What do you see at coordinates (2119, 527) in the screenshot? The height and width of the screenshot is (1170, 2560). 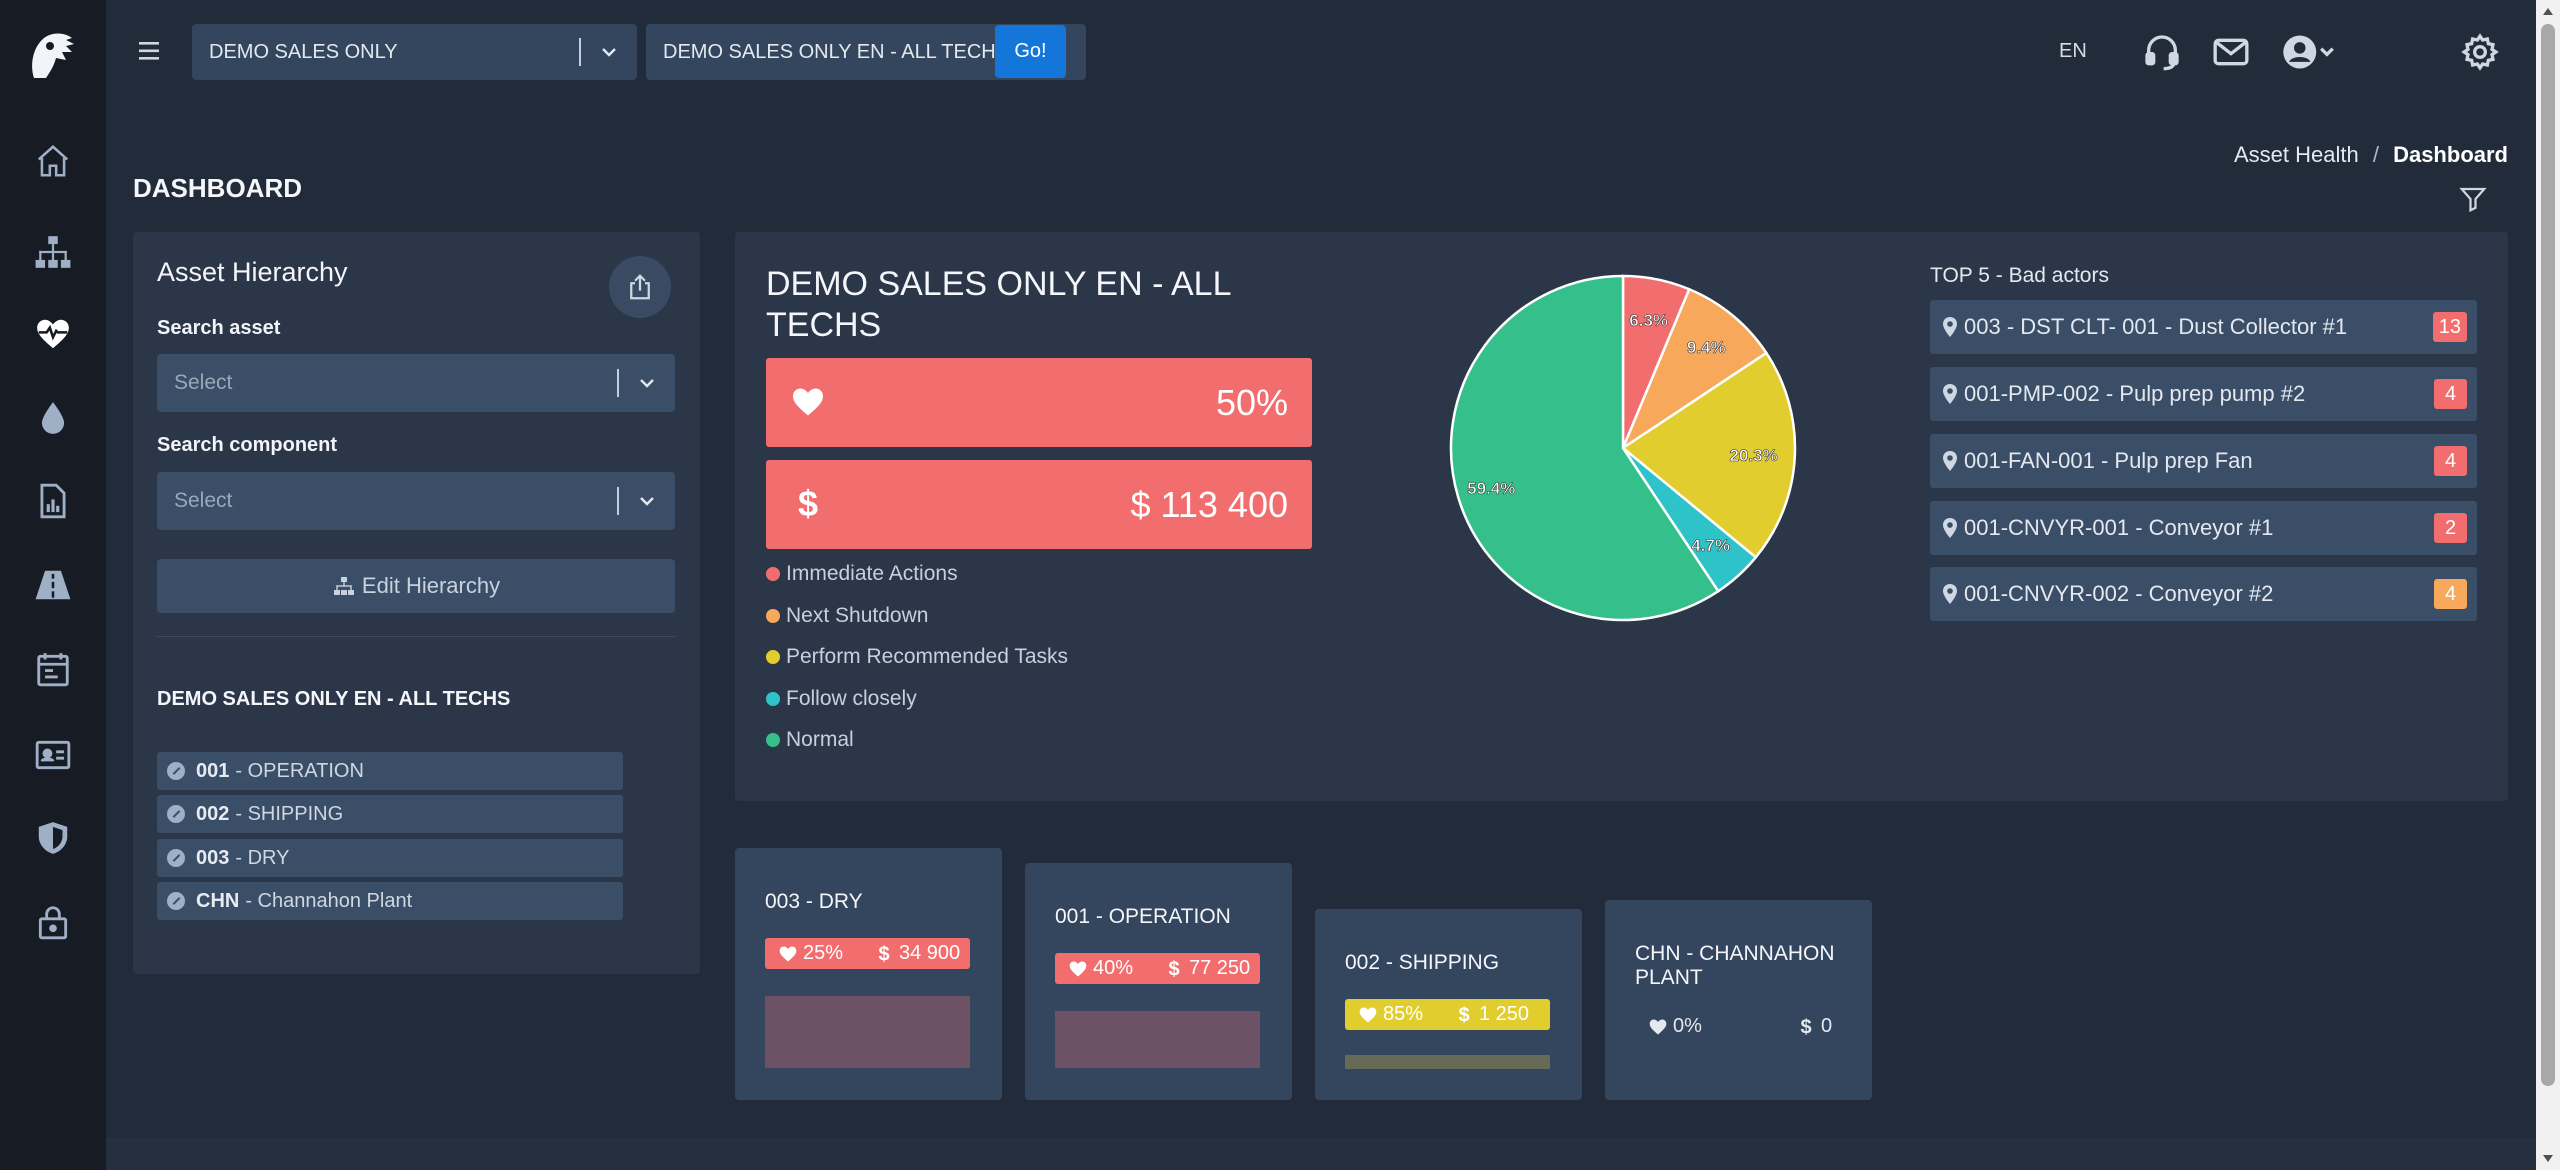 I see `bad-actor-label: 001-CNVYR-001 - Conveyor #1` at bounding box center [2119, 527].